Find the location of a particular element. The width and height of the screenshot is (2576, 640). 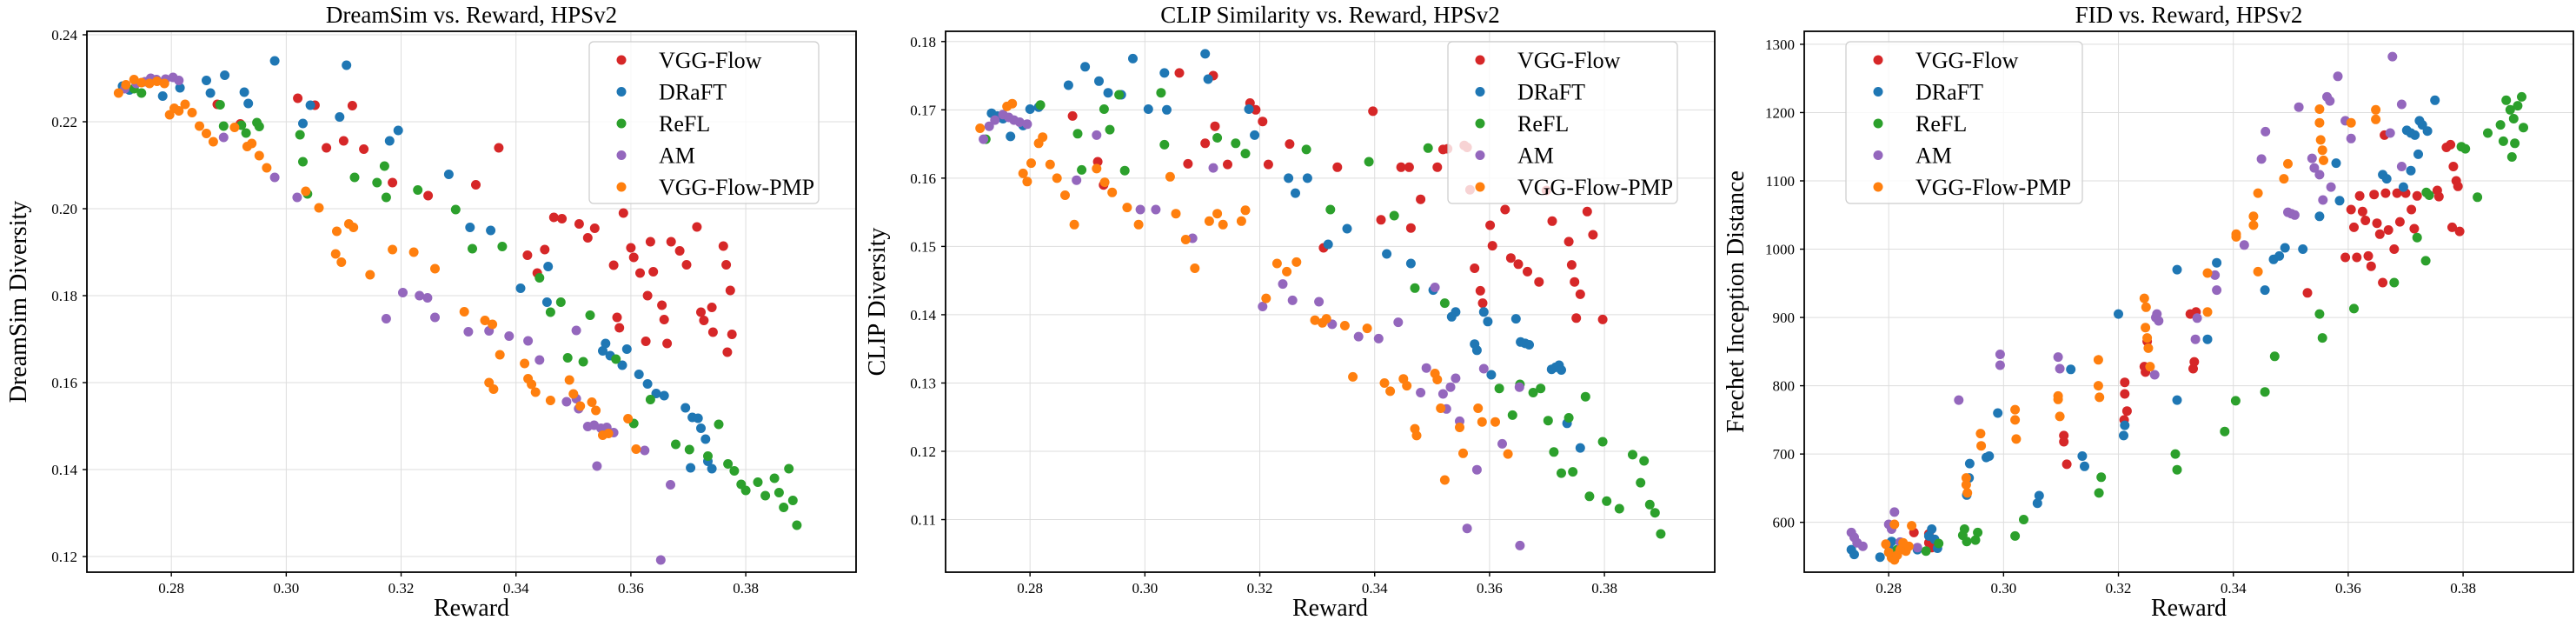

legend-label: DRaFT is located at coordinates (693, 92).